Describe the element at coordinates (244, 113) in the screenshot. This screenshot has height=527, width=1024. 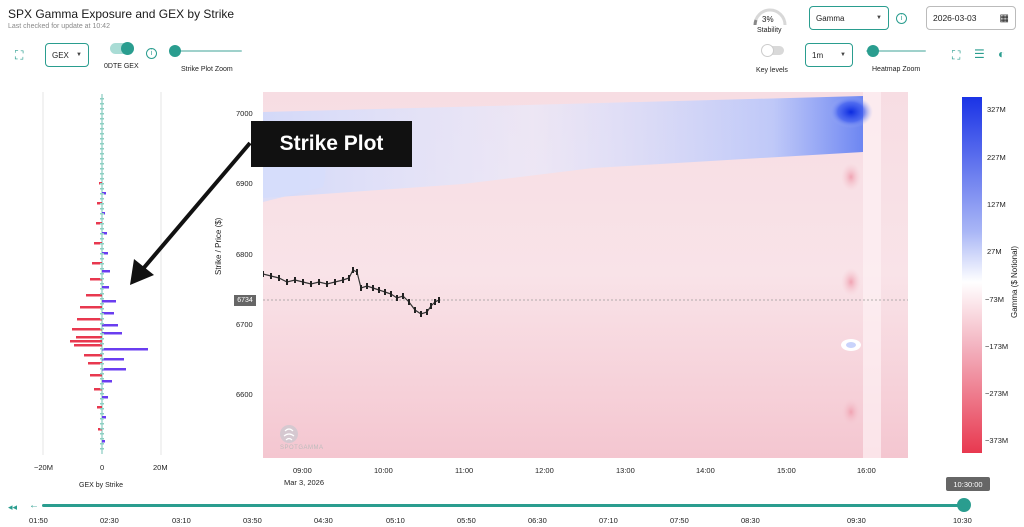
I see `heatmap-ytick: 7000` at that location.